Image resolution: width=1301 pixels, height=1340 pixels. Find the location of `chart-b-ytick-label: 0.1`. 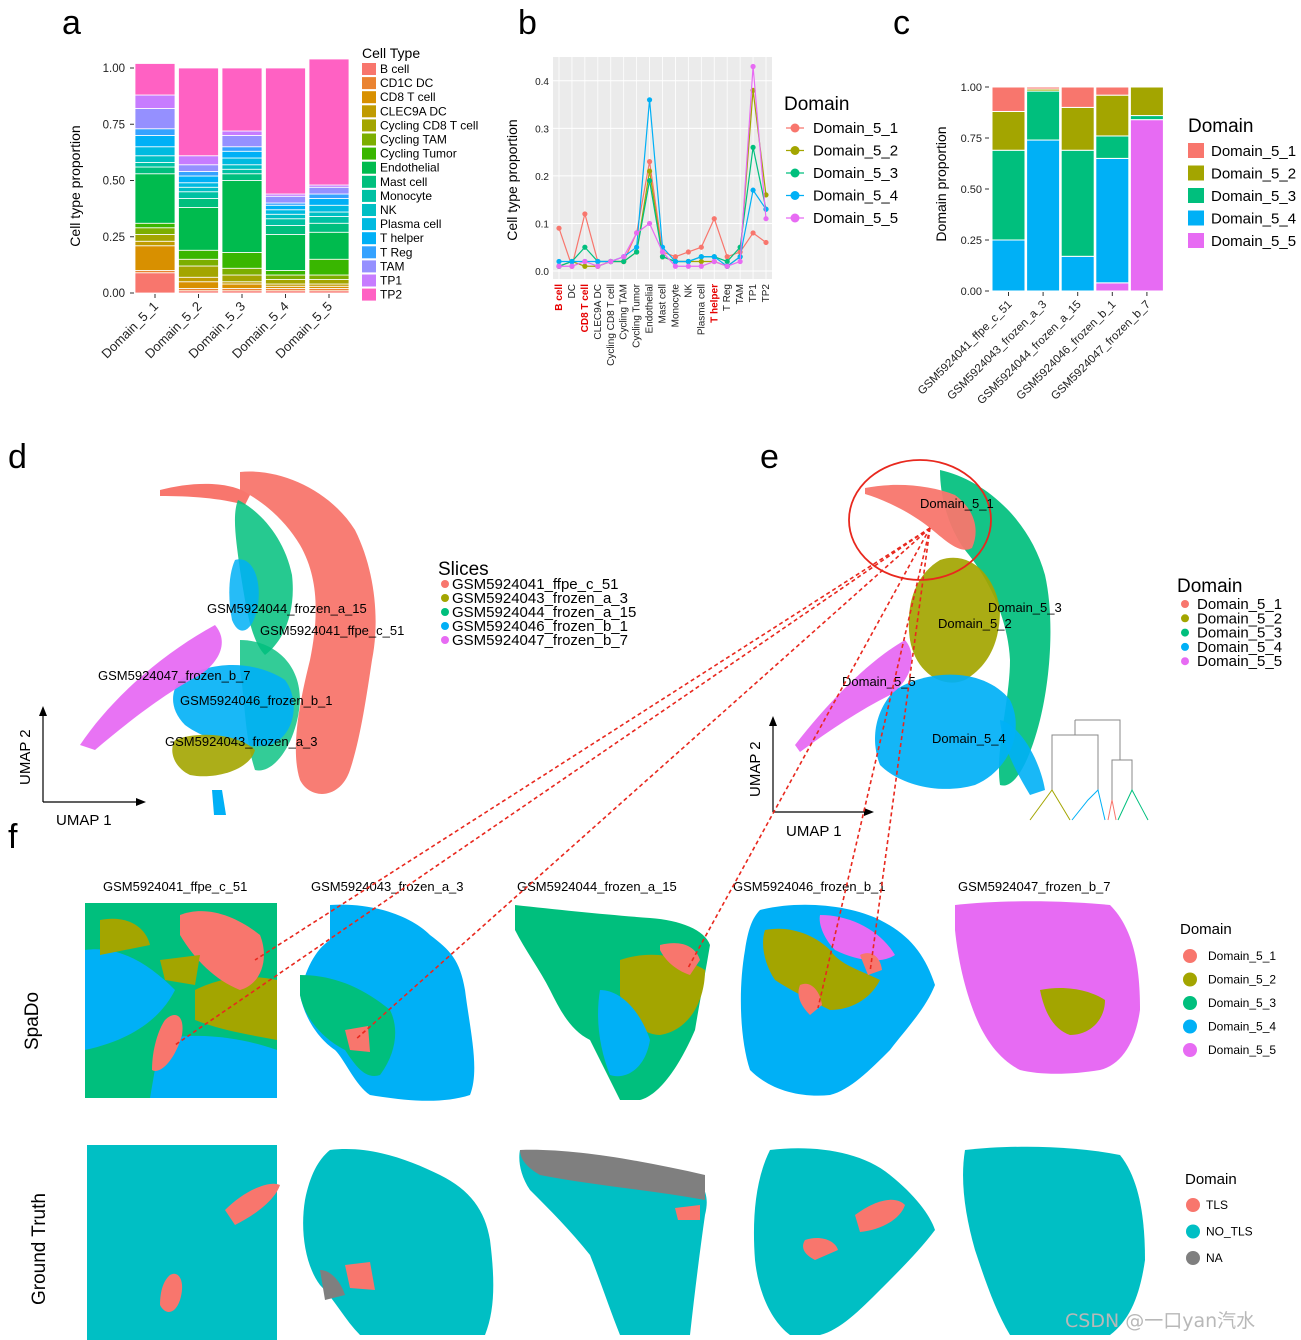

chart-b-ytick-label: 0.1 is located at coordinates (542, 224).